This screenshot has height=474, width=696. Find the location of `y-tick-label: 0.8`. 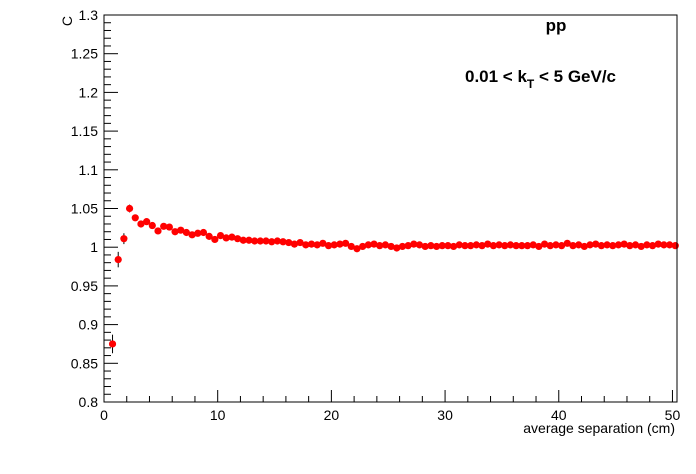

y-tick-label: 0.8 is located at coordinates (89, 402).